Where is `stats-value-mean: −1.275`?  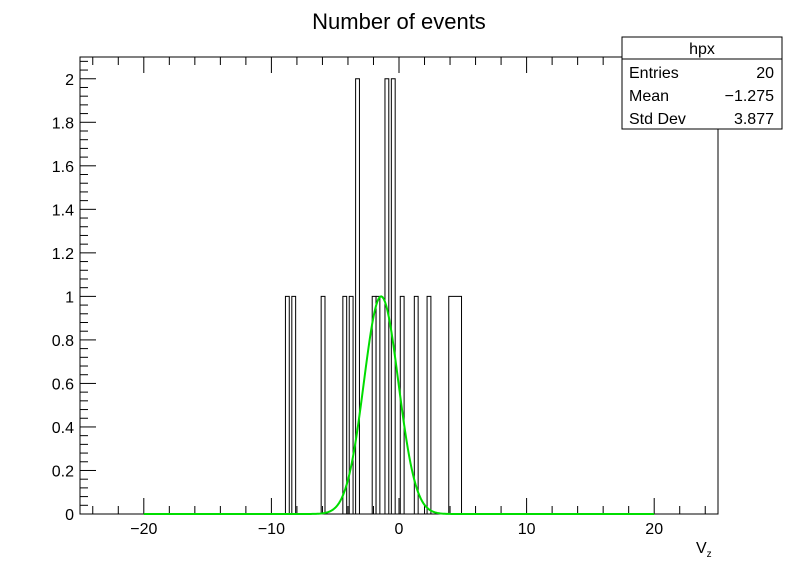 stats-value-mean: −1.275 is located at coordinates (749, 96).